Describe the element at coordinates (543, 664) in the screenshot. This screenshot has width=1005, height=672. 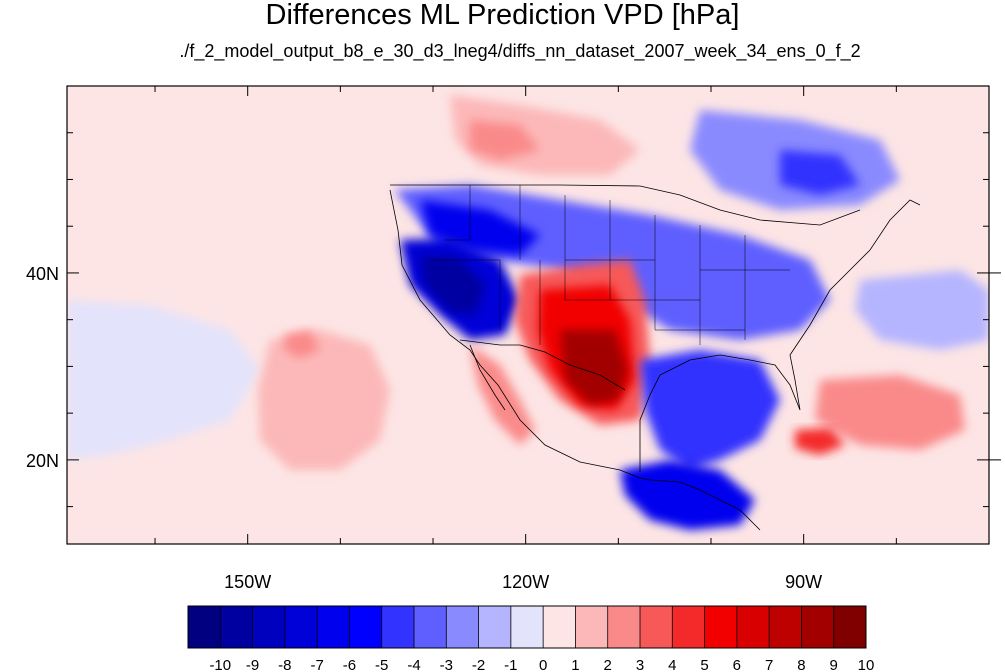
I see `colorbar-label: 0` at that location.